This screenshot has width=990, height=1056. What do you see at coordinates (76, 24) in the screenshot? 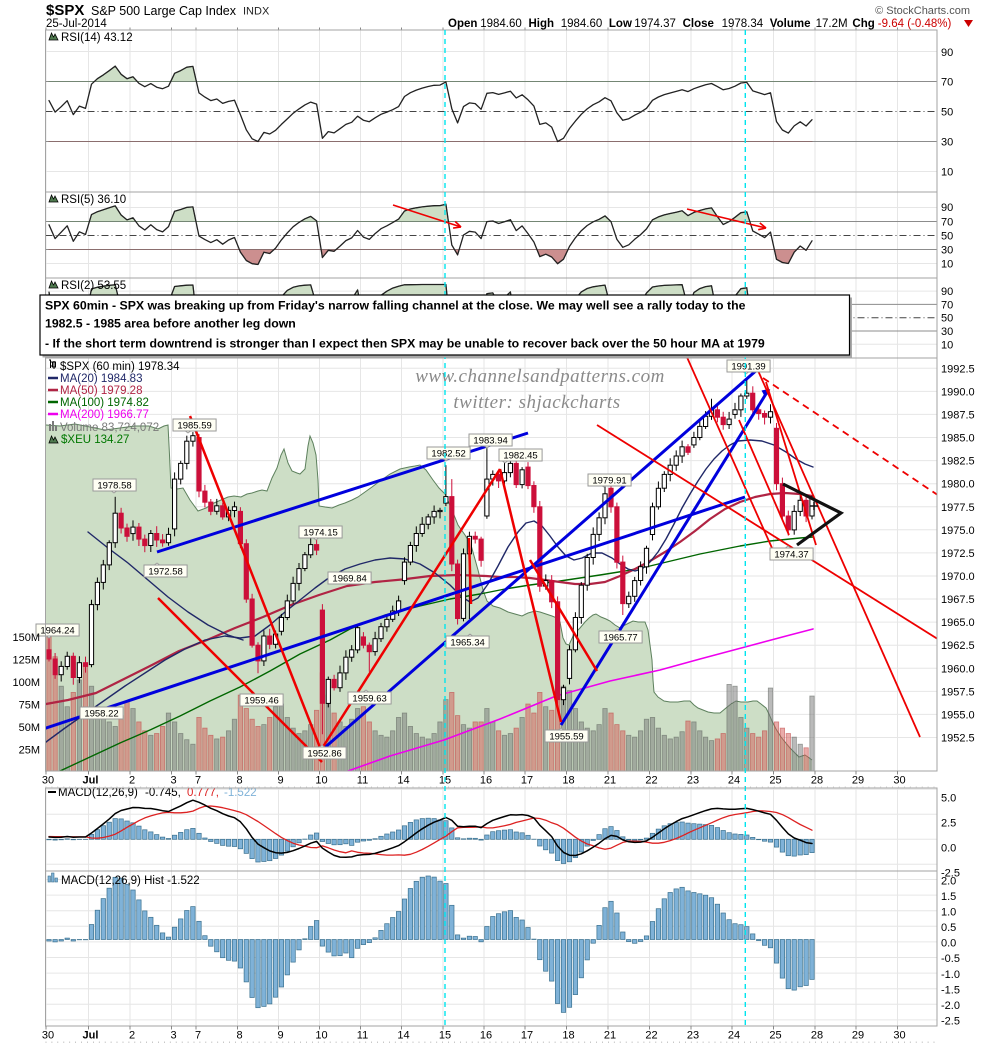
I see `svg-text: 25-Jul-2014` at bounding box center [76, 24].